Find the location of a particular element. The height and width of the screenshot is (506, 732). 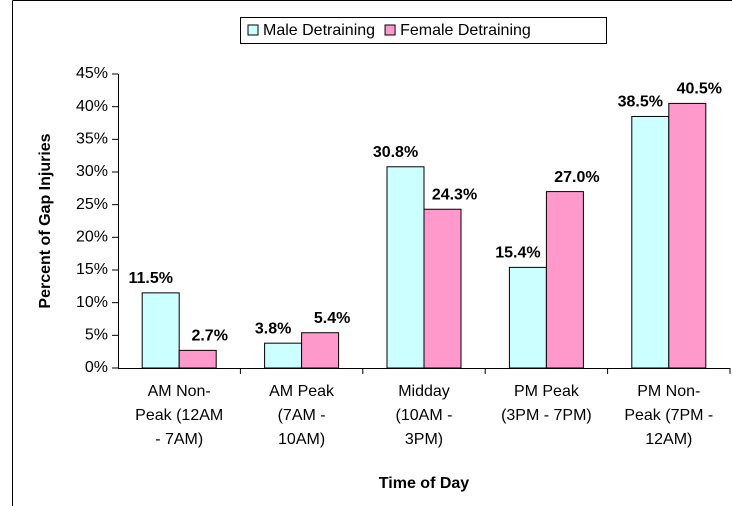

y-tick-label: 30% is located at coordinates (92, 171).